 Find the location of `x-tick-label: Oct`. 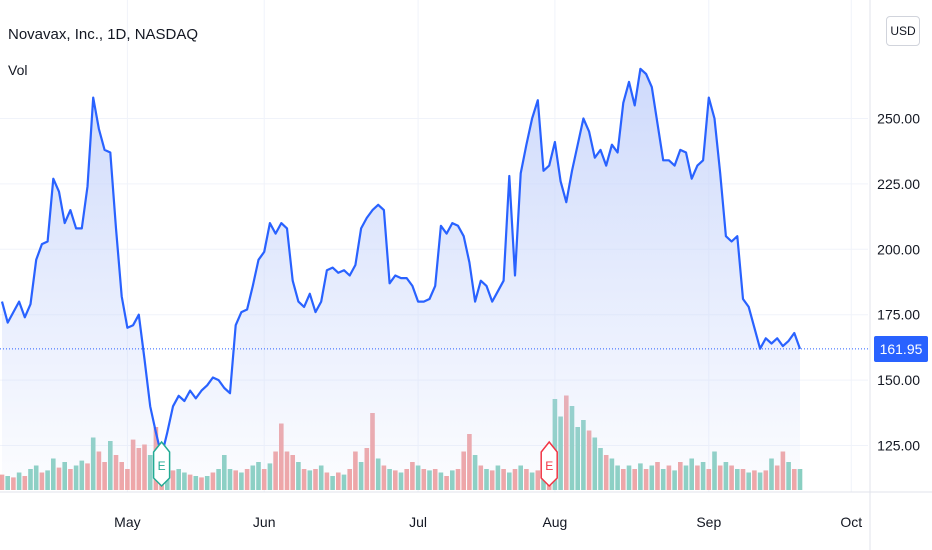

x-tick-label: Oct is located at coordinates (851, 522).